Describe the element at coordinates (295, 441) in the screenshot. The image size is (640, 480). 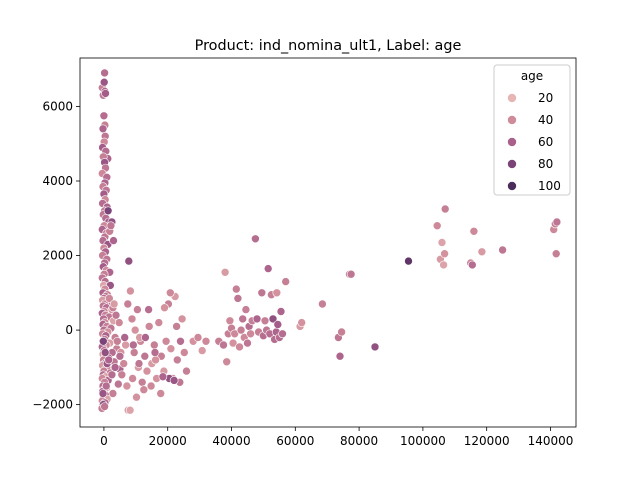
I see `x-tick-label: 60000` at that location.